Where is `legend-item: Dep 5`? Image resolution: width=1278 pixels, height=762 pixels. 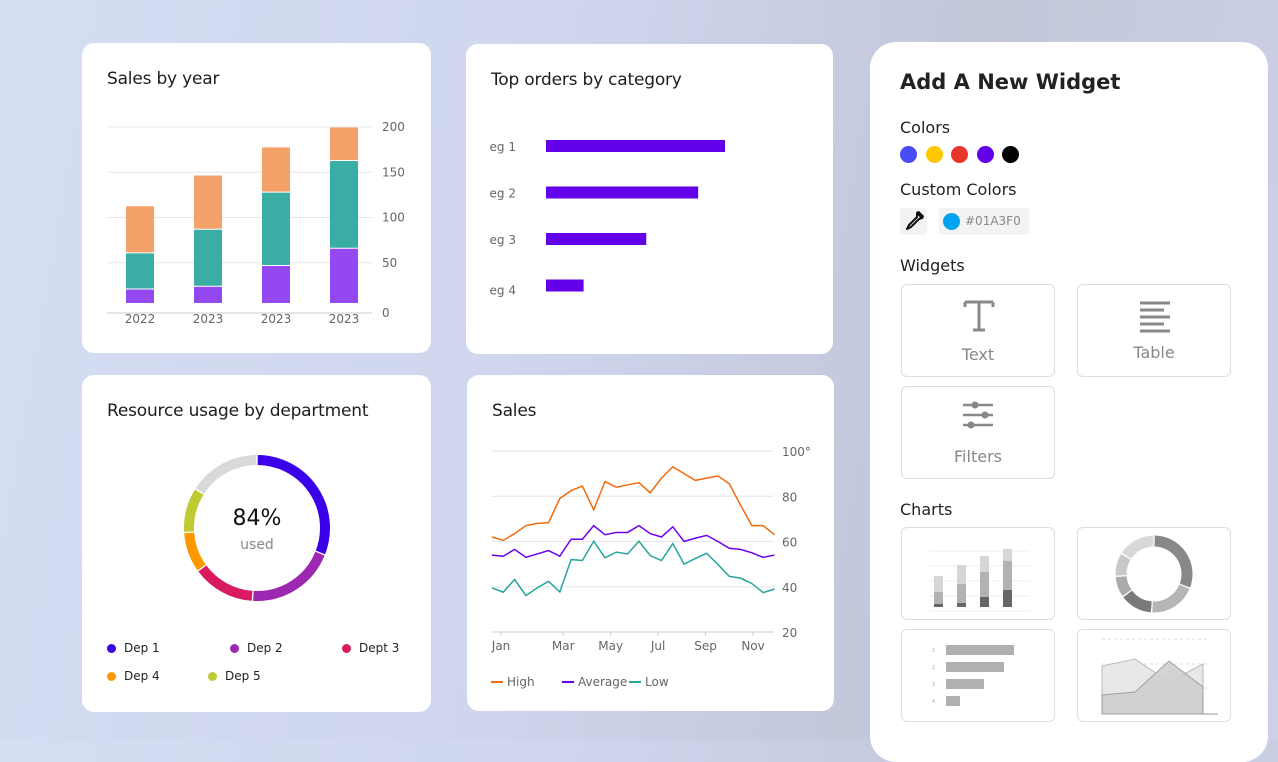
legend-item: Dep 5 is located at coordinates (234, 676).